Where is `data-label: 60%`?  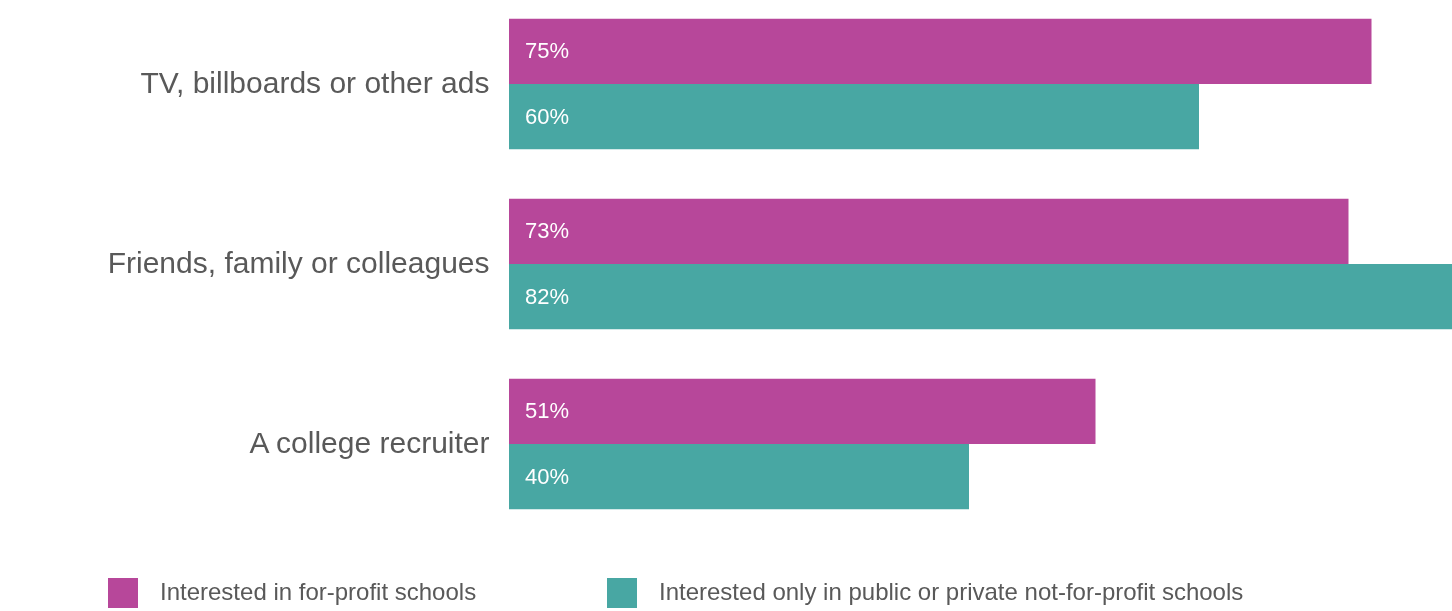
data-label: 60% is located at coordinates (547, 116).